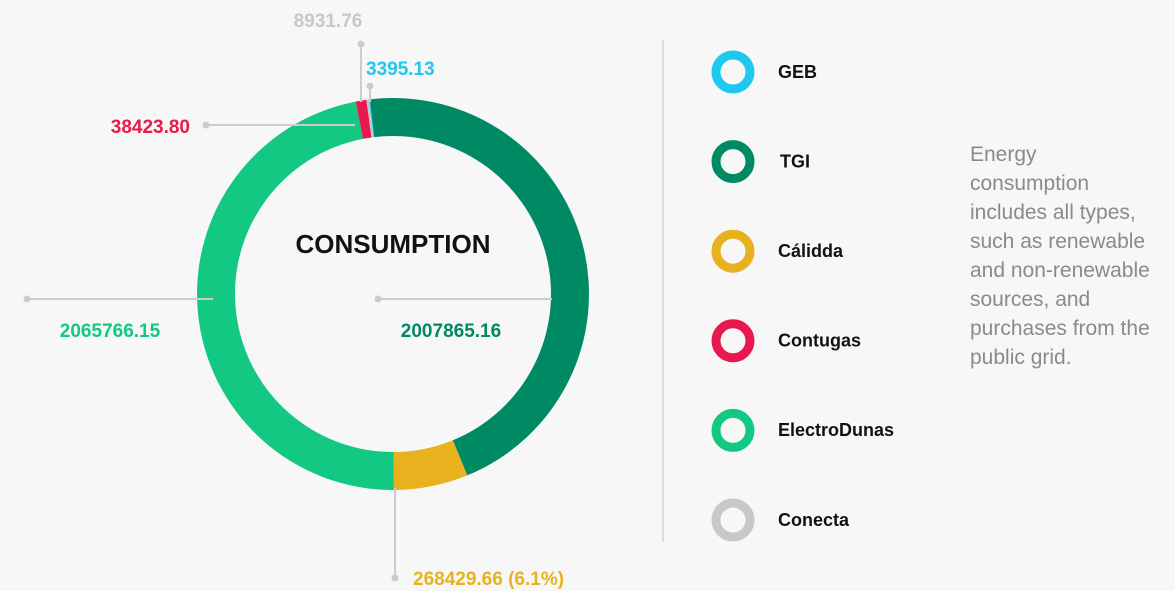  Describe the element at coordinates (795, 161) in the screenshot. I see `legend-label: TGI` at that location.